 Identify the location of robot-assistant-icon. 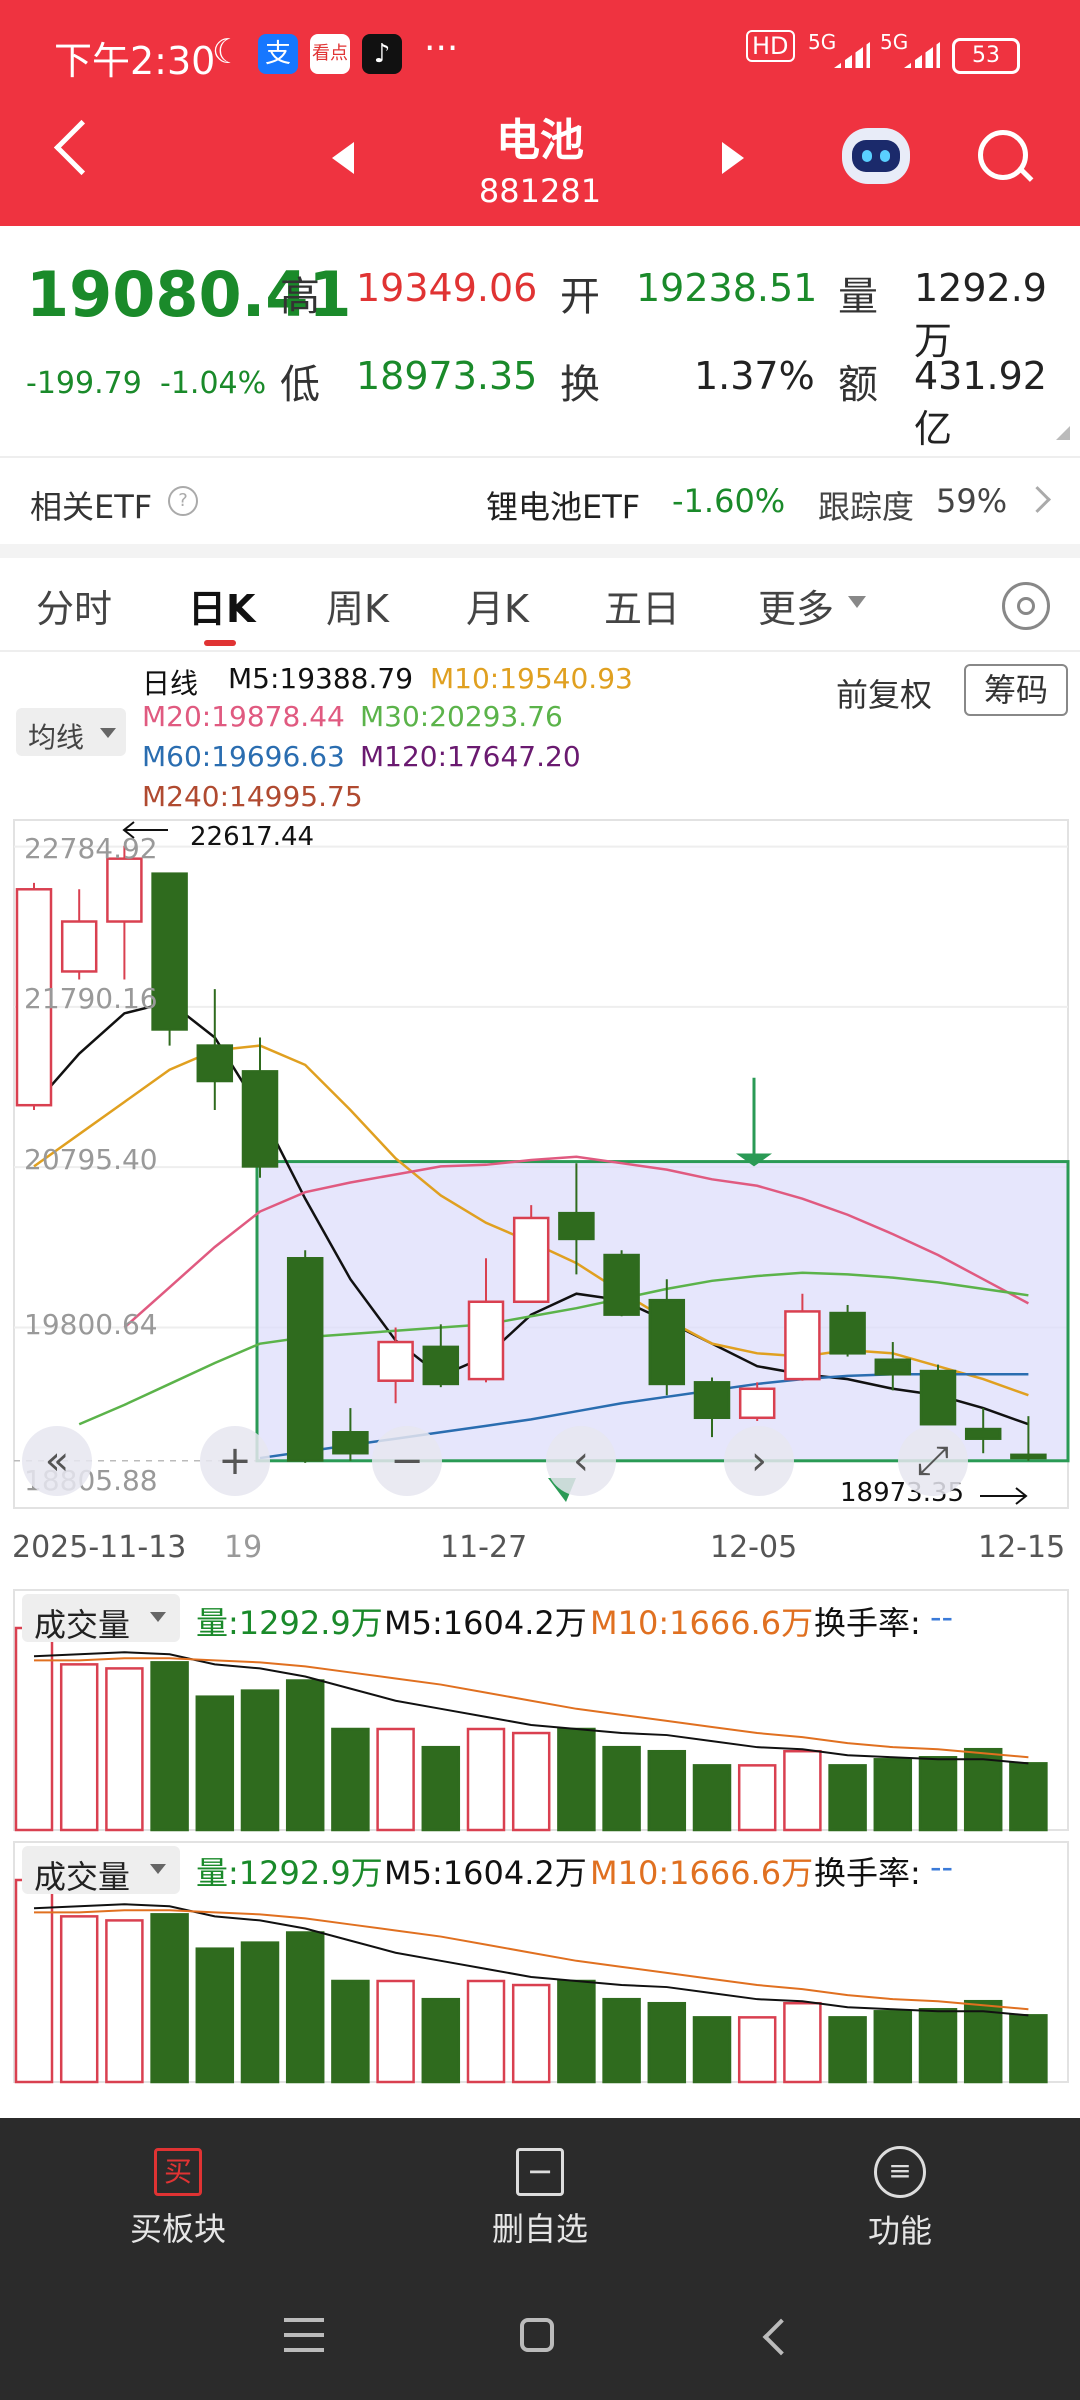
(876, 156).